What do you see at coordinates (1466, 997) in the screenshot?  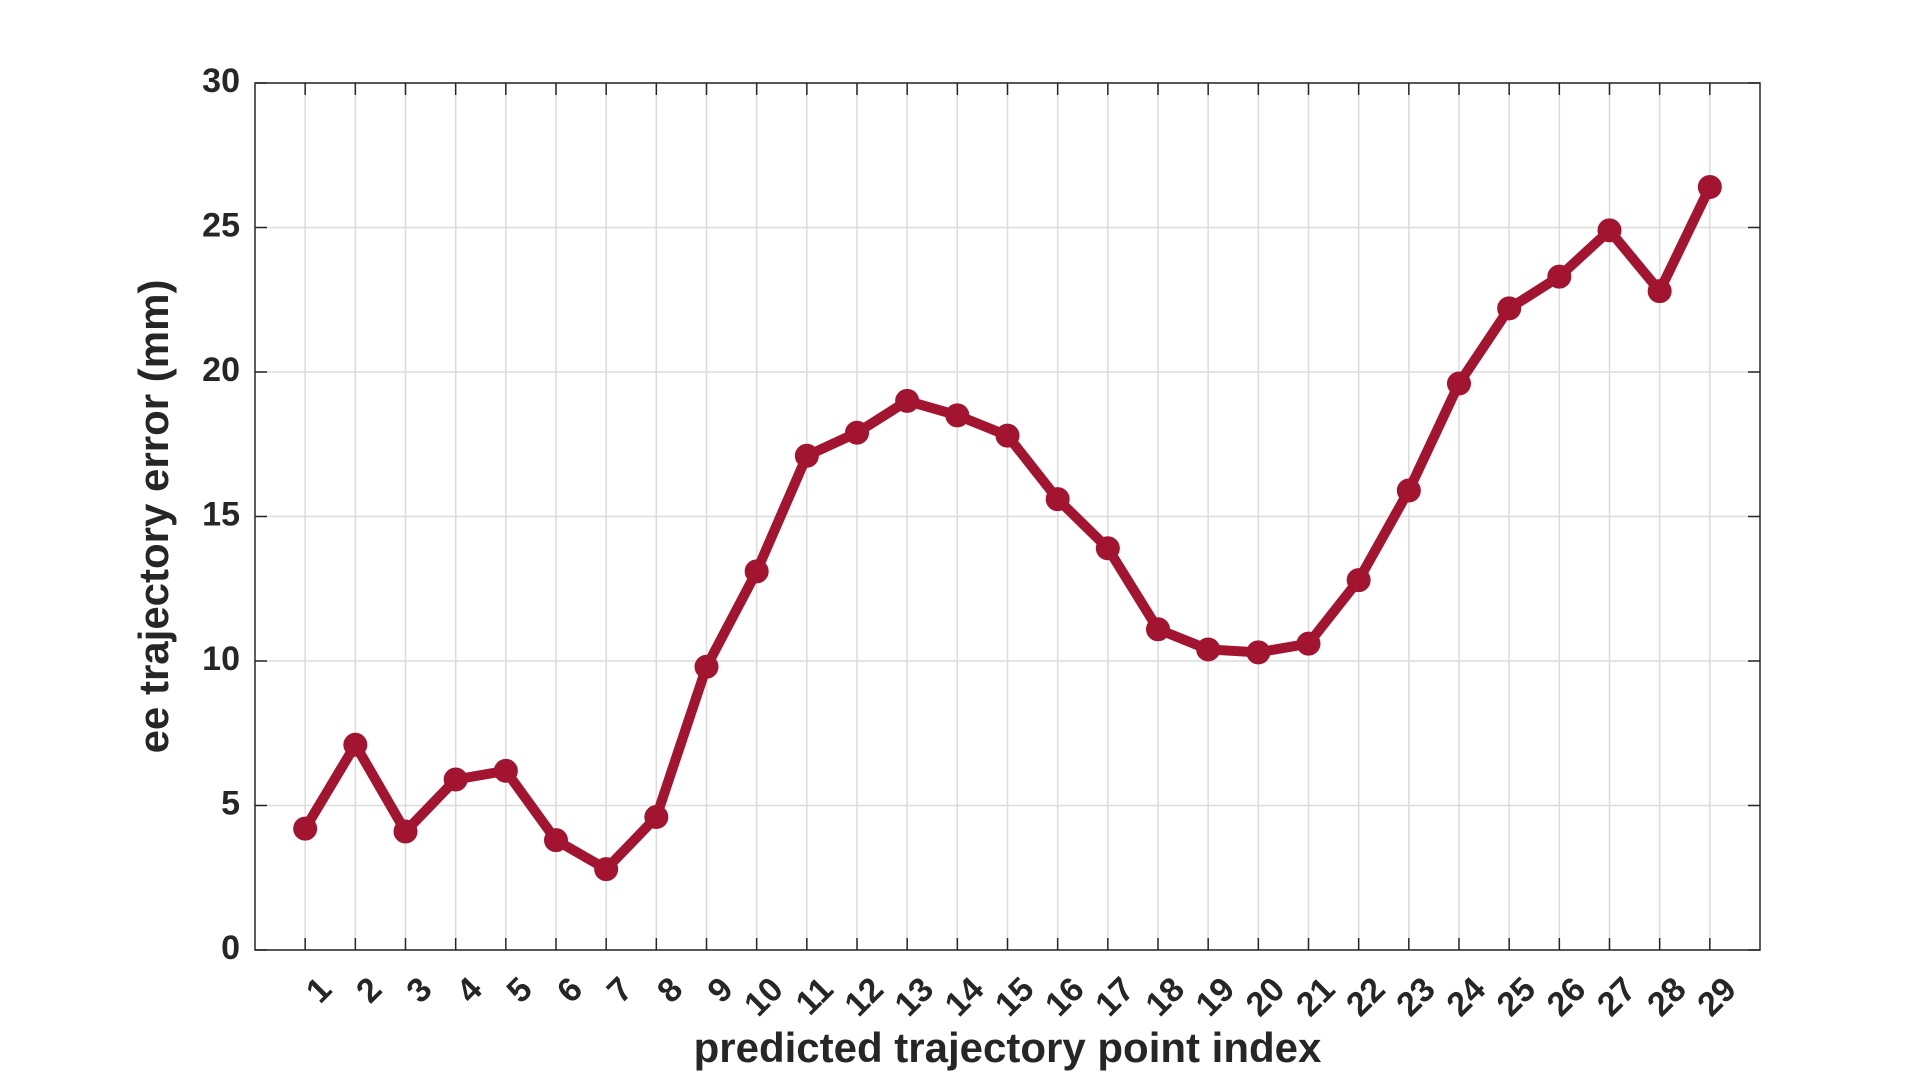 I see `x-tick-label: 24` at bounding box center [1466, 997].